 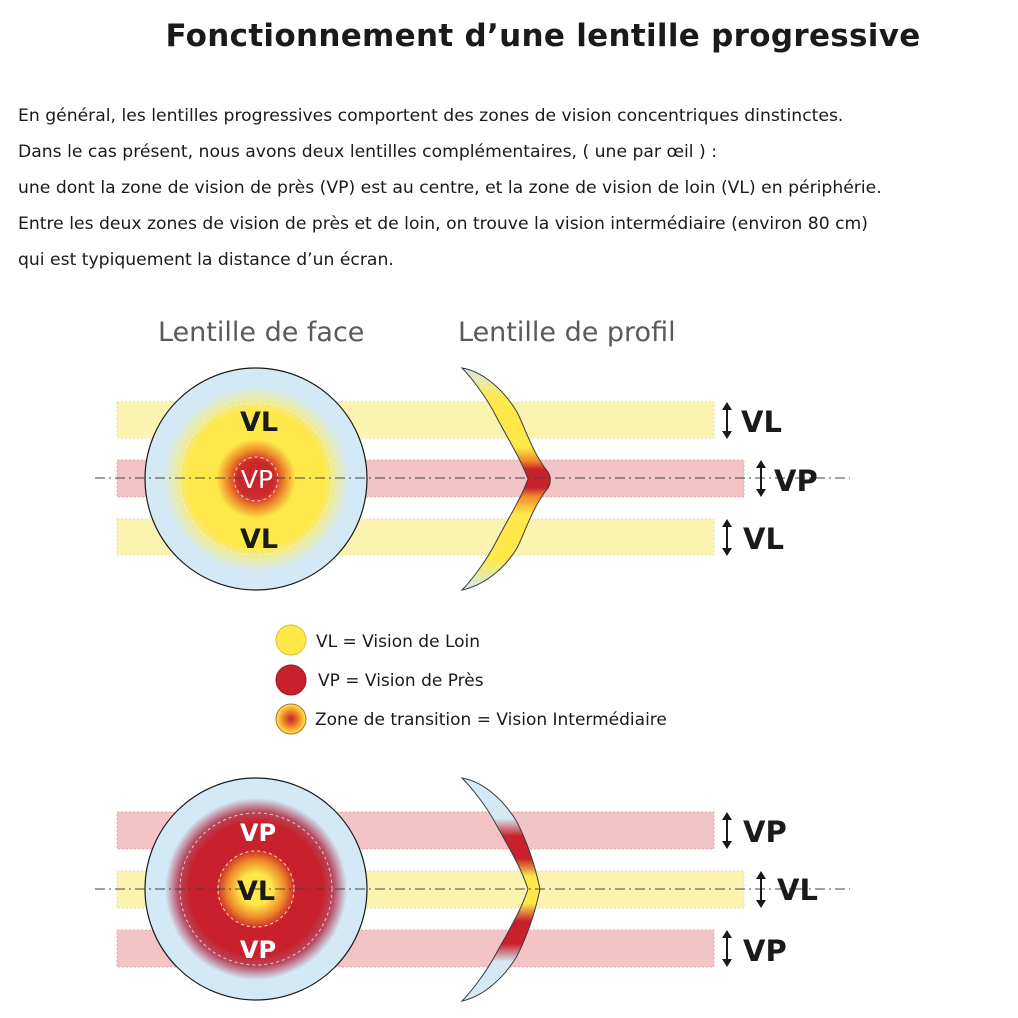 I want to click on front-label-bottom: VP, so click(x=258, y=950).